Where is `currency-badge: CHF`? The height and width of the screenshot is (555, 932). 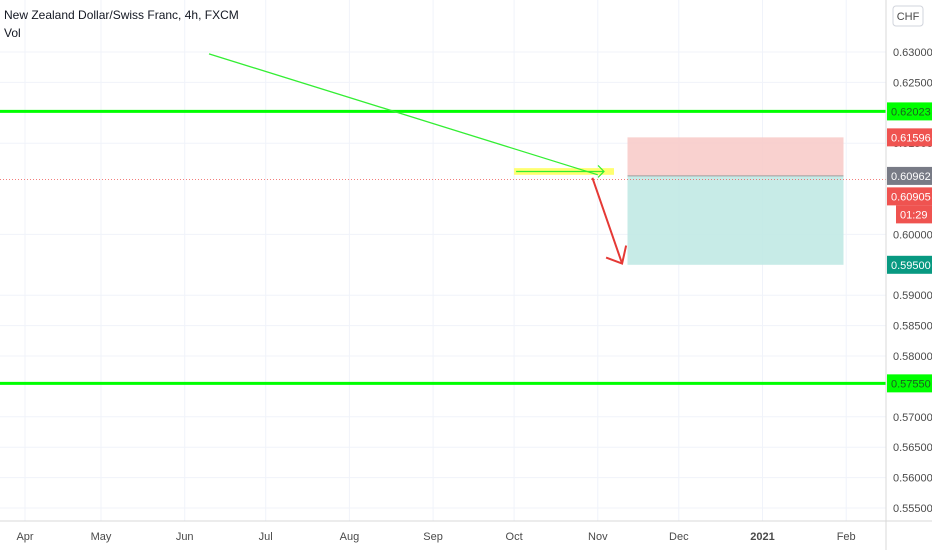
currency-badge: CHF is located at coordinates (908, 16).